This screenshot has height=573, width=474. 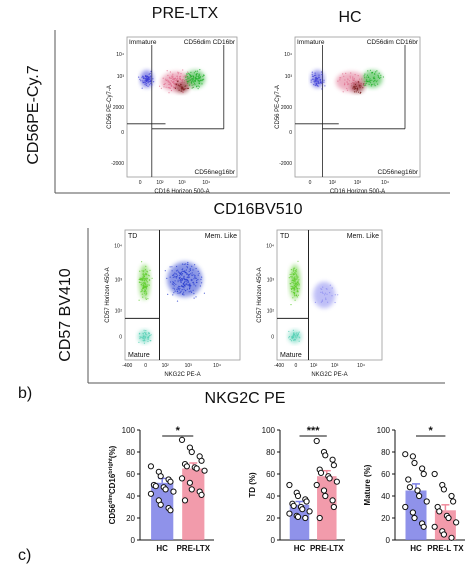 I want to click on middle-y-axis-title: CD57 BV410, so click(x=65, y=314).